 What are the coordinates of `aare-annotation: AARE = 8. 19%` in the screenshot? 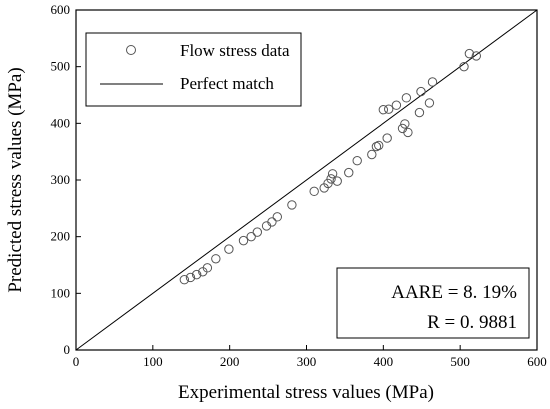 It's located at (454, 292).